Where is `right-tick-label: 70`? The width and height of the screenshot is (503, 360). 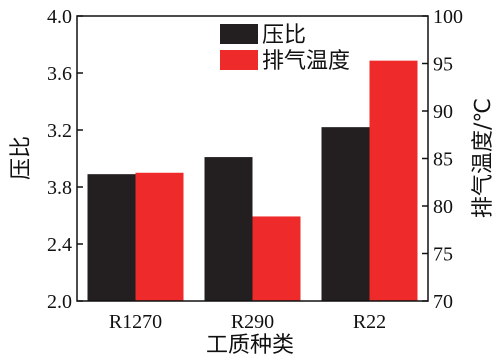 right-tick-label: 70 is located at coordinates (443, 302).